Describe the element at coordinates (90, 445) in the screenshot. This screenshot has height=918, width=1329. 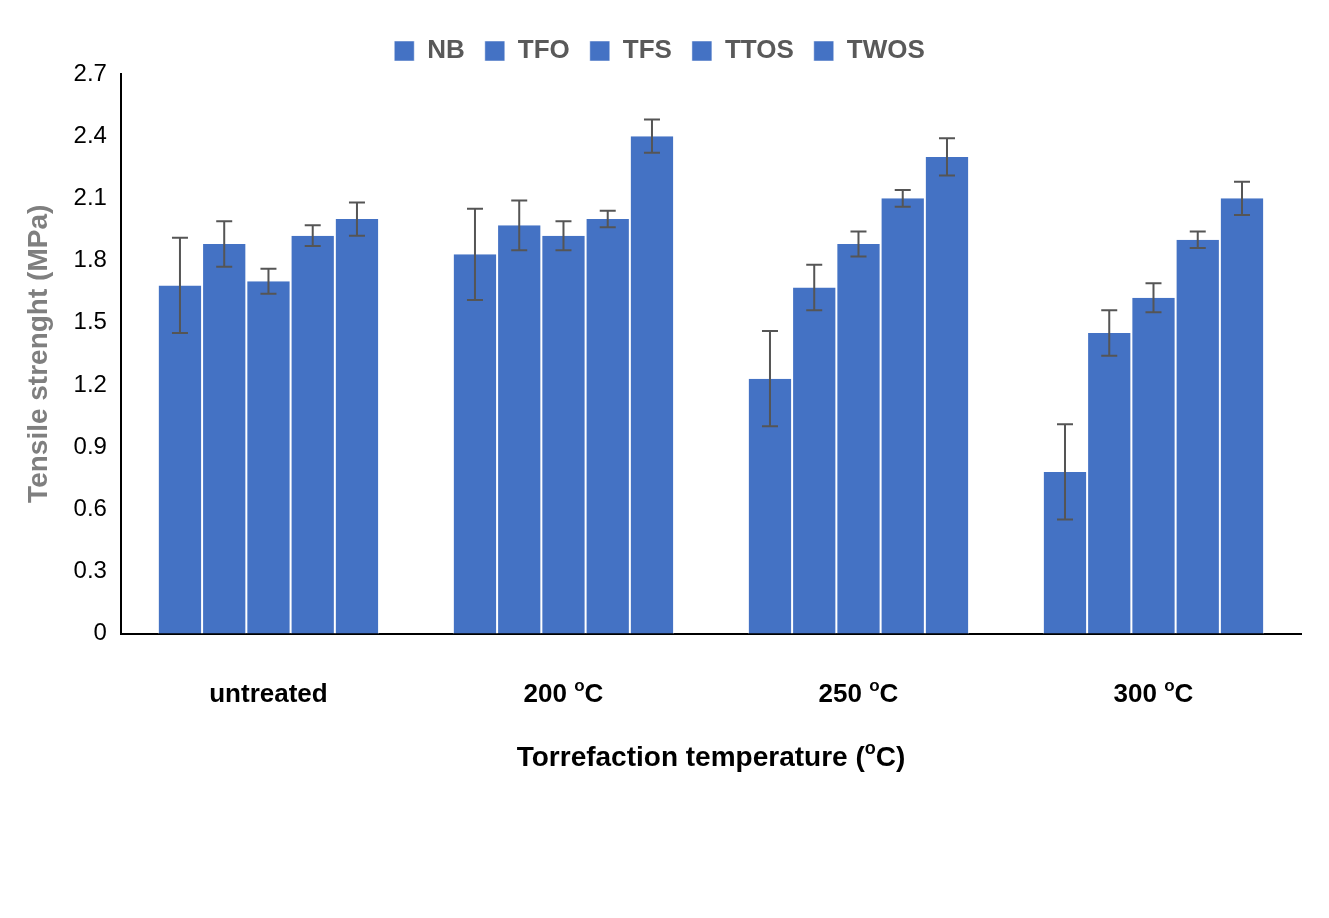
I see `y-tick-label: 0.9` at that location.